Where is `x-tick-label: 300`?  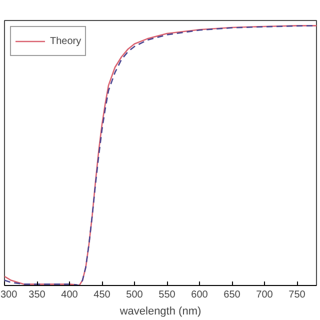
x-tick-label: 300 is located at coordinates (9, 295).